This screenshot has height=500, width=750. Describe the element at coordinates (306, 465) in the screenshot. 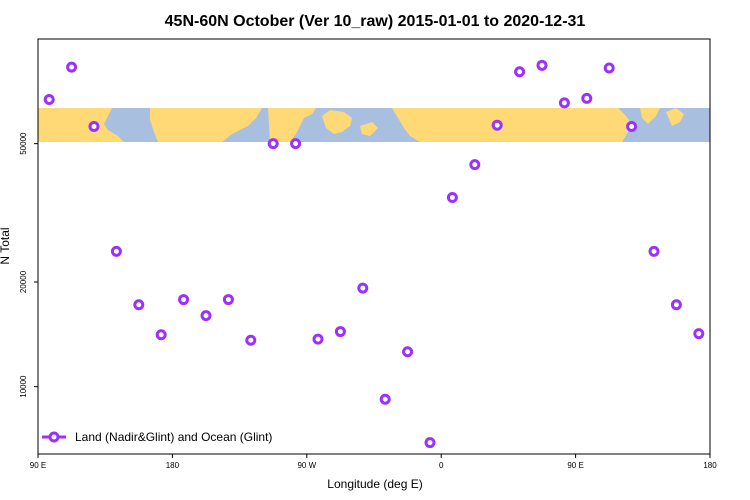

I see `x-tick-label: 90 W` at that location.